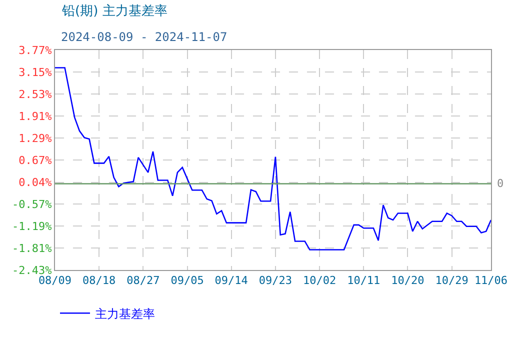 This screenshot has height=350, width=520. Describe the element at coordinates (32, 226) in the screenshot. I see `y-tick-label: -1.19%` at that location.